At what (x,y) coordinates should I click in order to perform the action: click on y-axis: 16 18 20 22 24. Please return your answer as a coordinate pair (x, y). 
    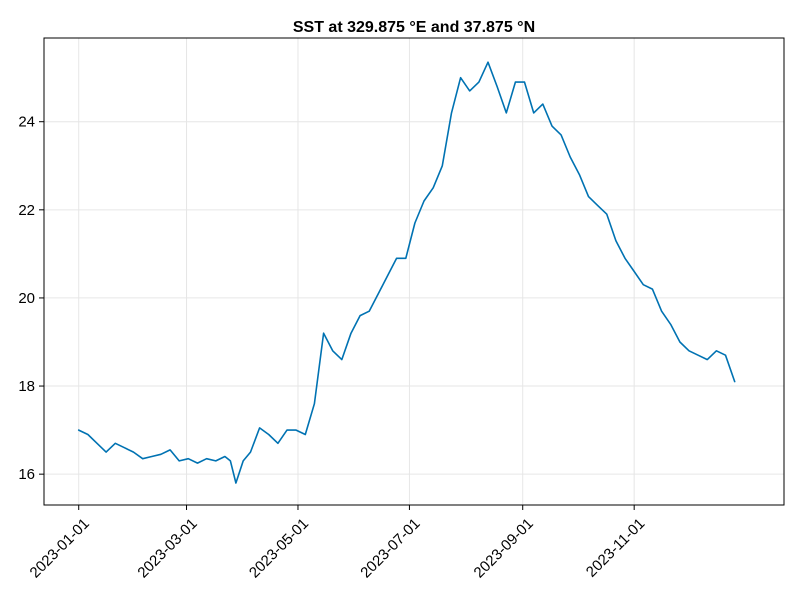
    Looking at the image, I should click on (31, 298).